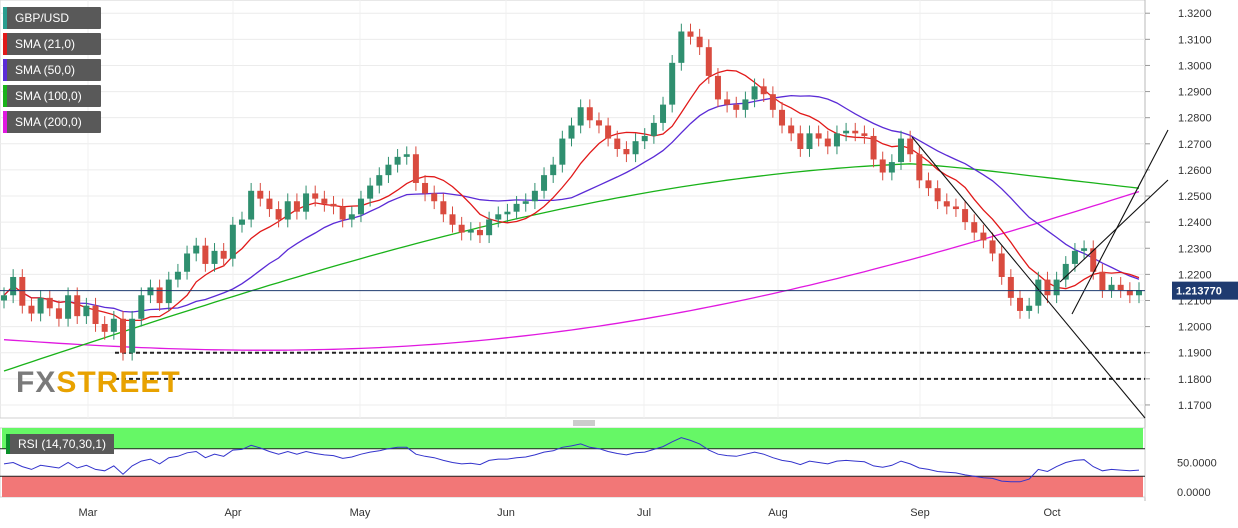 Image resolution: width=1238 pixels, height=528 pixels. Describe the element at coordinates (98, 383) in the screenshot. I see `fxstreet-logo: FXSTREET` at that location.